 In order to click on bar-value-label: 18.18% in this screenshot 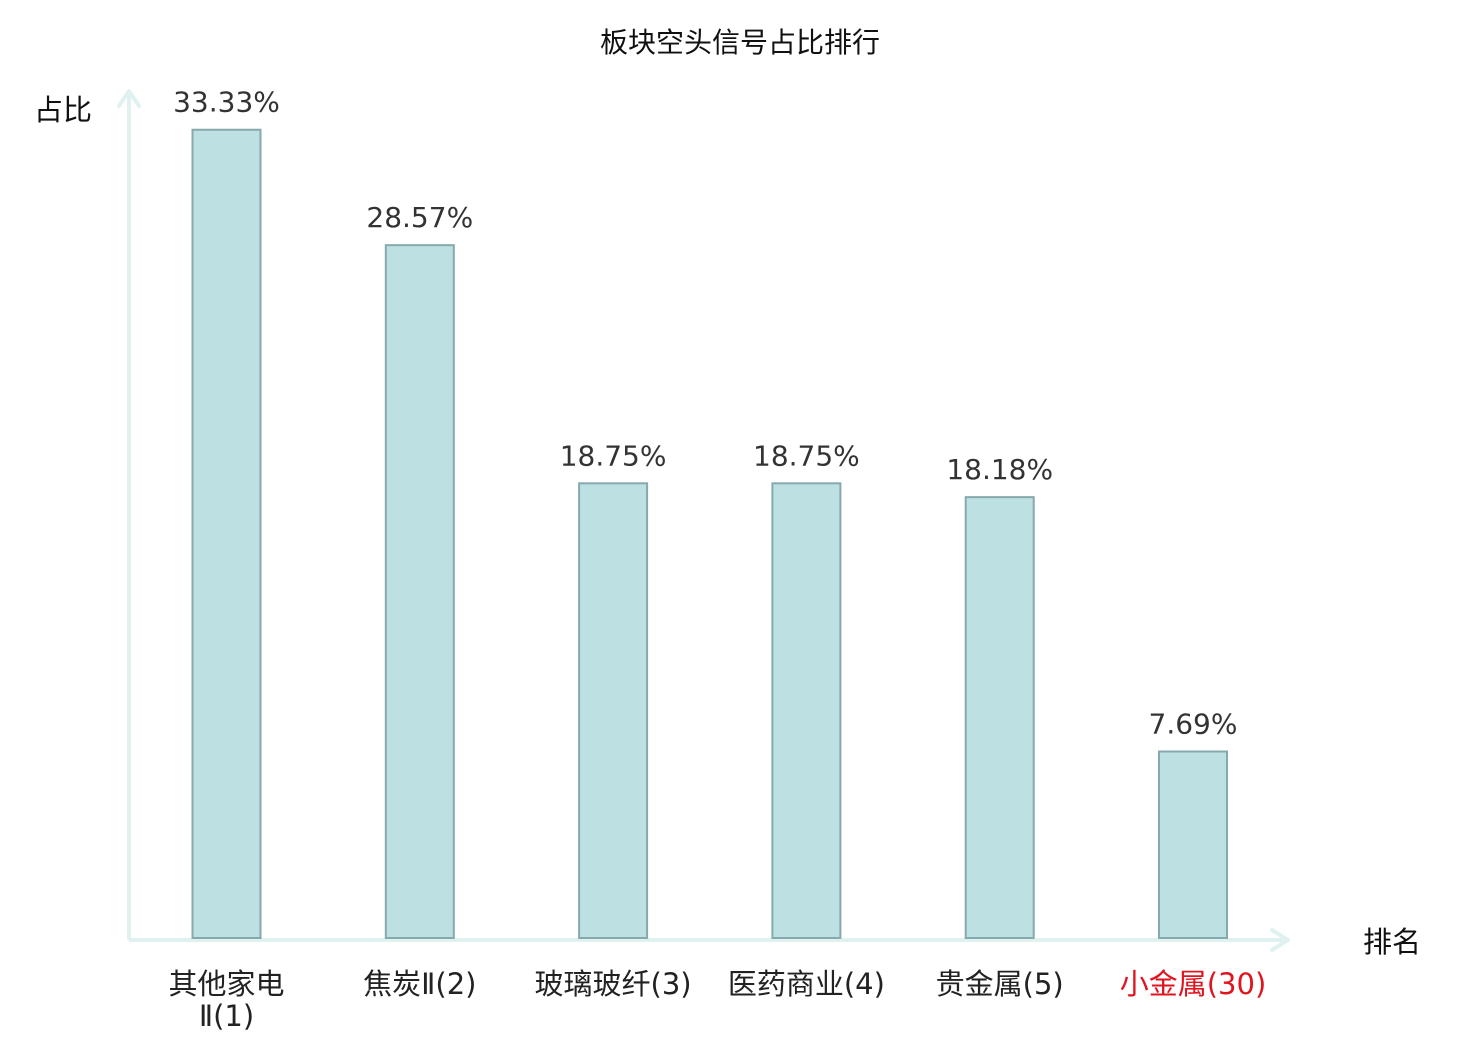, I will do `click(999, 469)`.